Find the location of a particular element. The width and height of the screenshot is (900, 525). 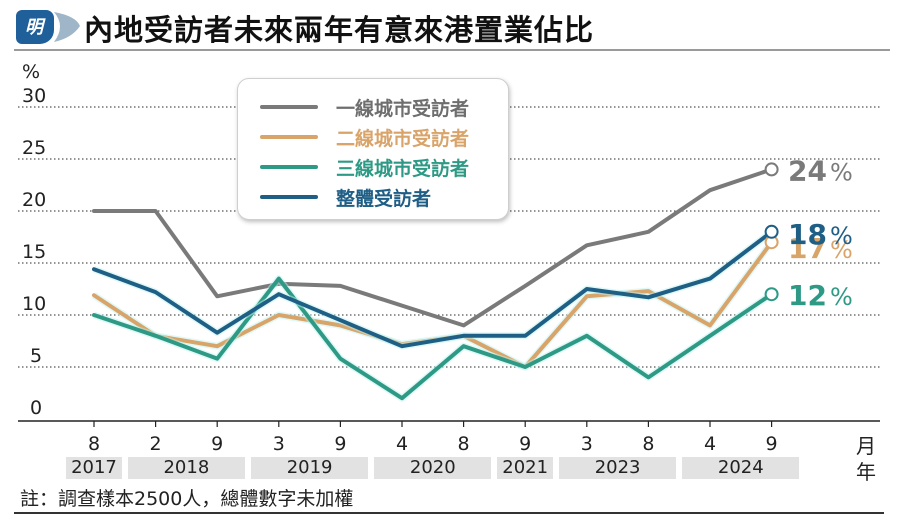

y-tick-label: 10 is located at coordinates (34, 304).